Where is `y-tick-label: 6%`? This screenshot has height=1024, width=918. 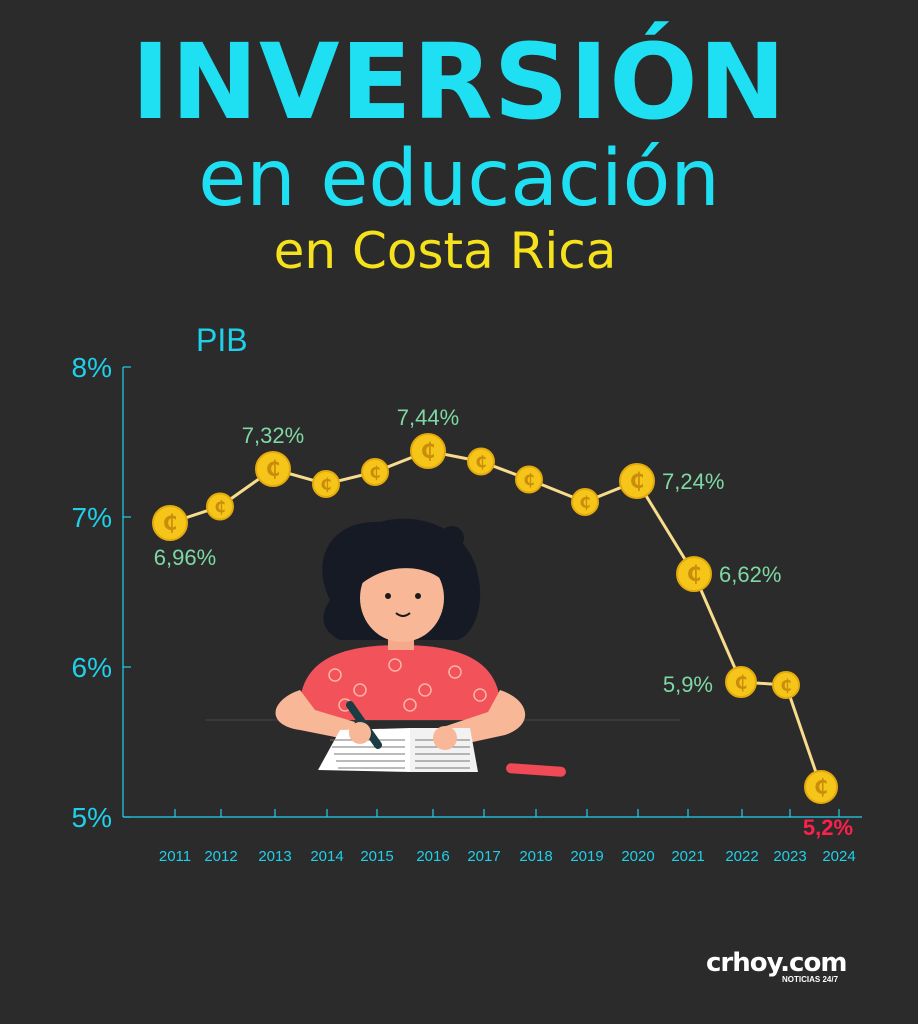
y-tick-label: 6% is located at coordinates (92, 667).